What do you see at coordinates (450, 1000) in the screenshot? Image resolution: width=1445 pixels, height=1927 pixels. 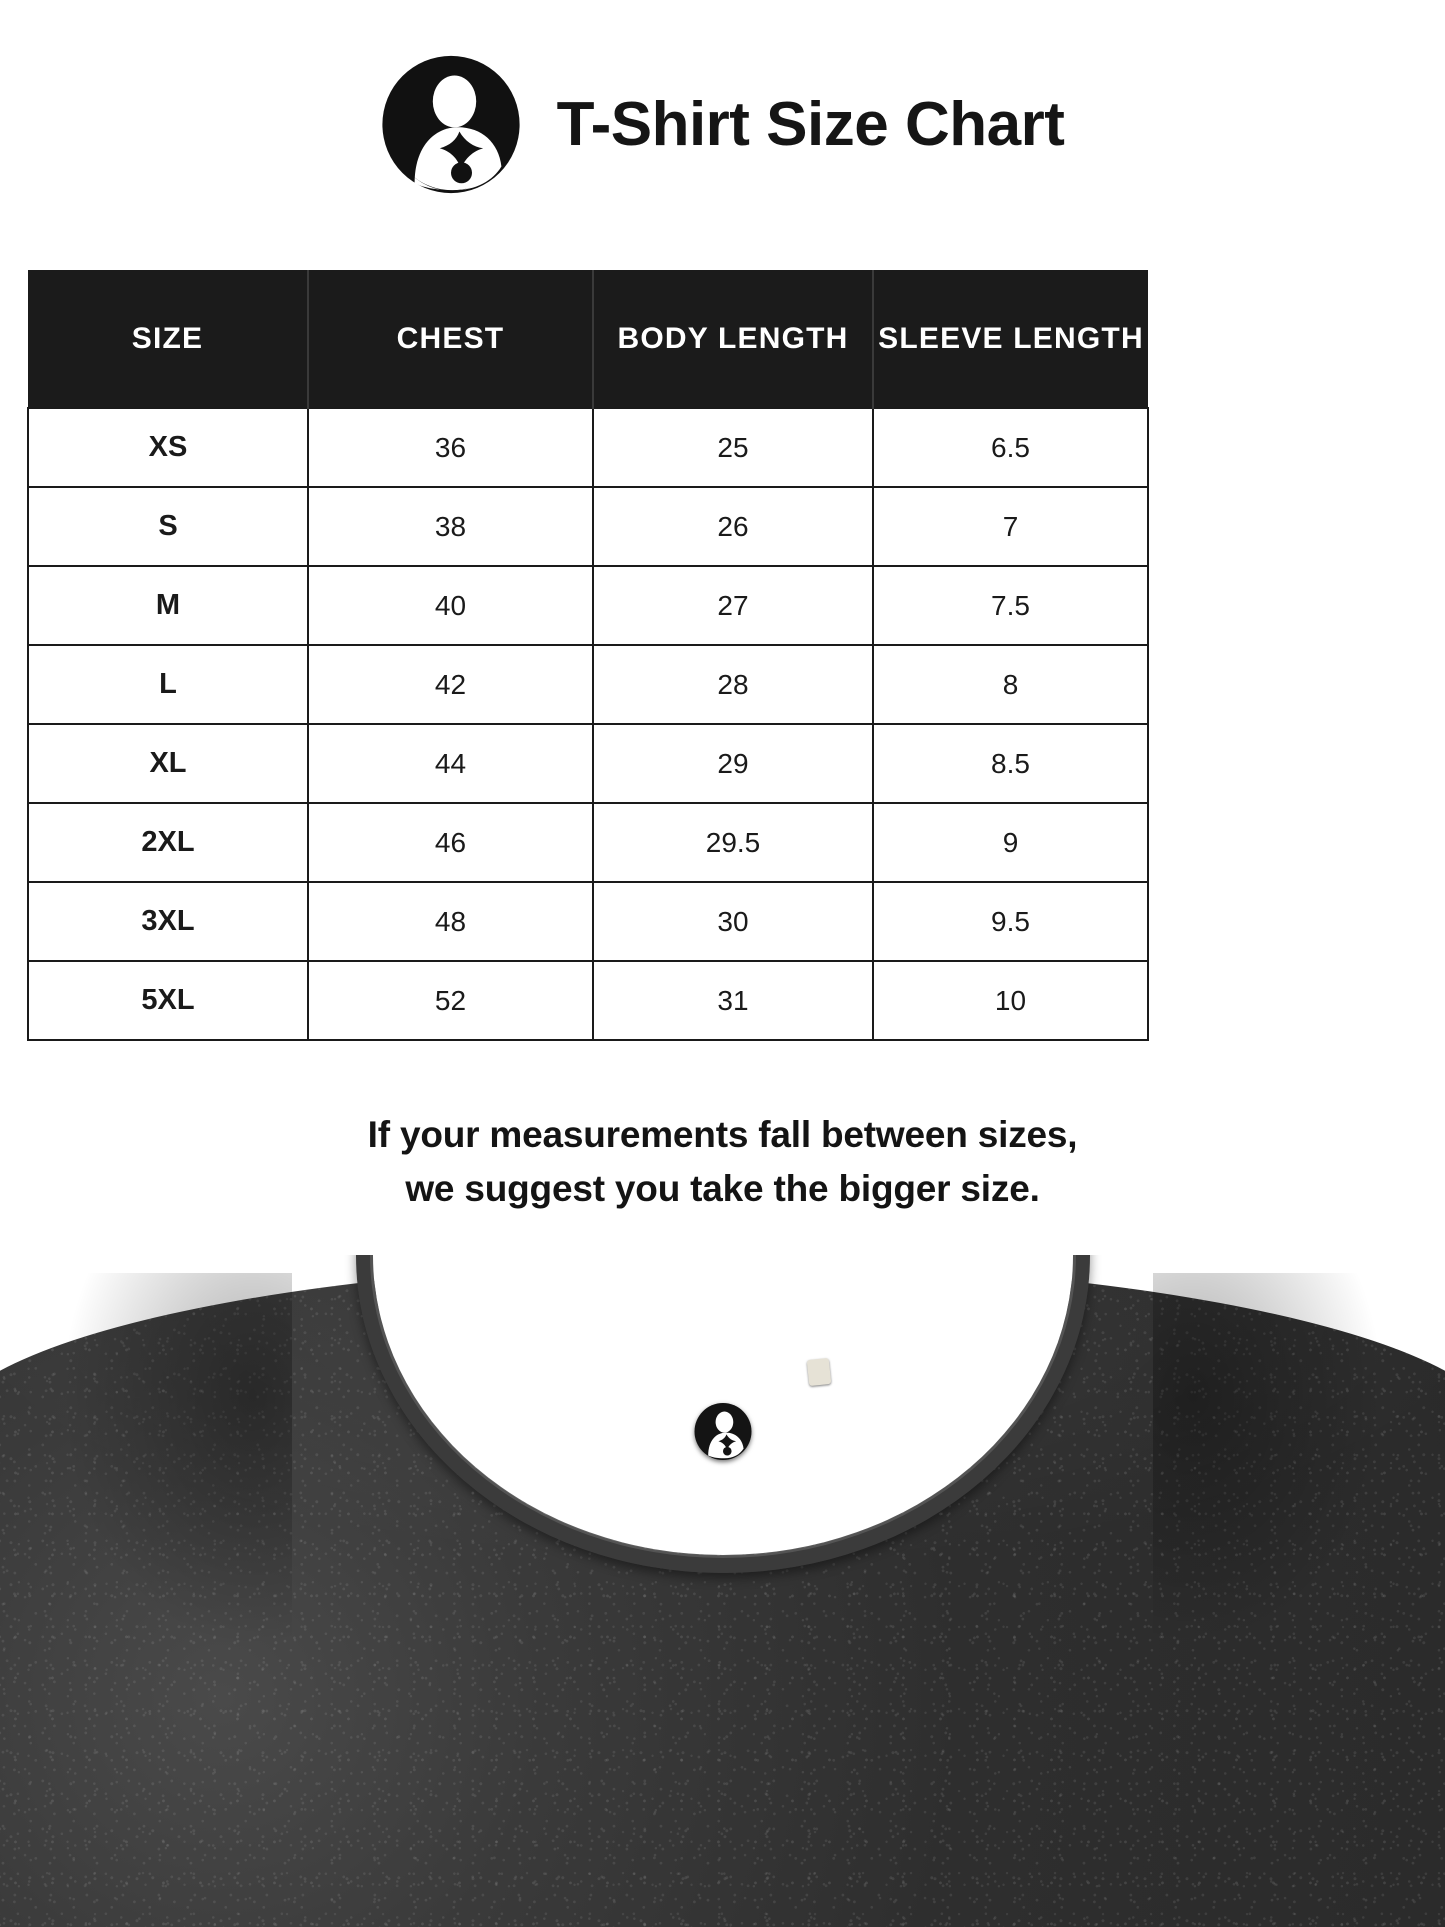 I see `cell-chest: 52` at bounding box center [450, 1000].